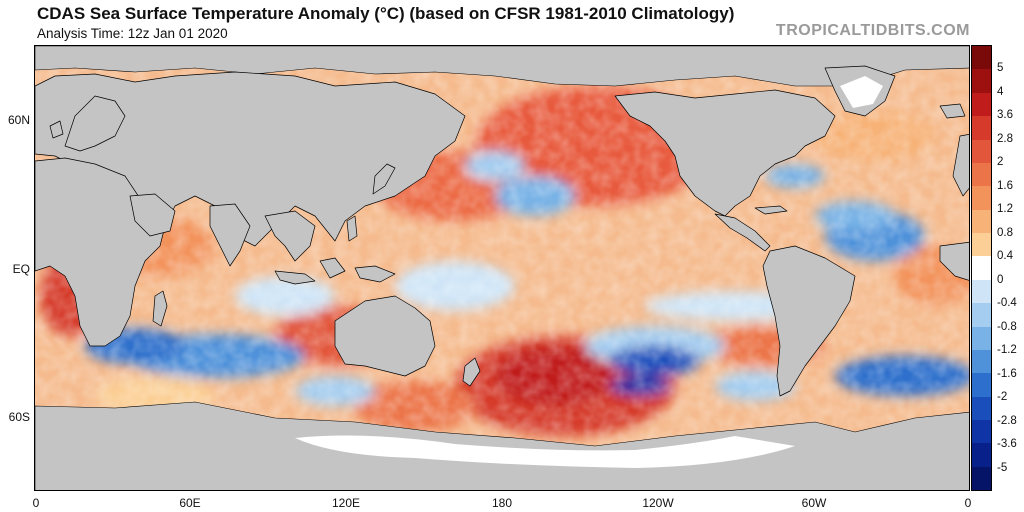 This screenshot has width=1024, height=512. Describe the element at coordinates (1000, 91) in the screenshot. I see `colorbar-label: 4` at that location.